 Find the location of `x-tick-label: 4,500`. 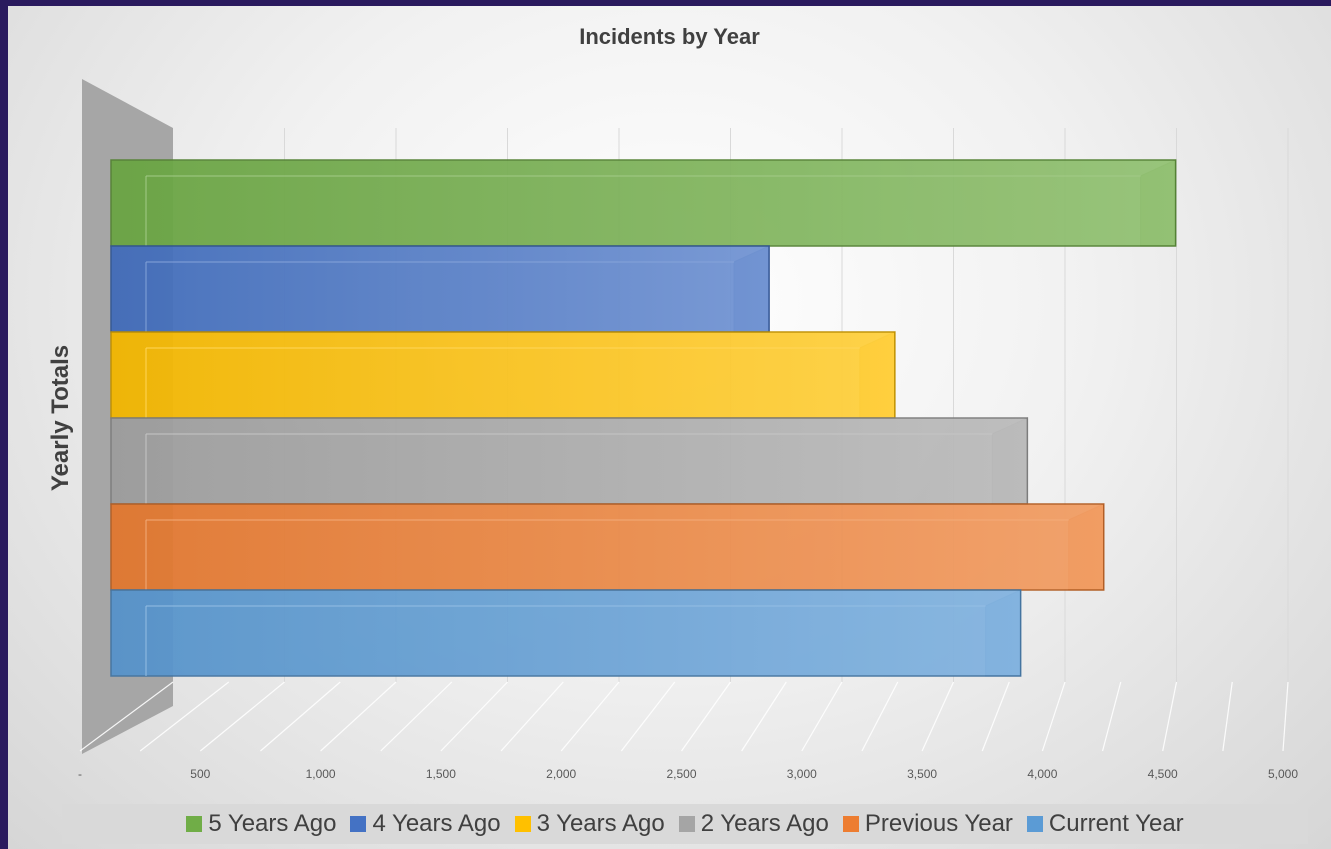

x-tick-label: 4,500 is located at coordinates (1163, 774).